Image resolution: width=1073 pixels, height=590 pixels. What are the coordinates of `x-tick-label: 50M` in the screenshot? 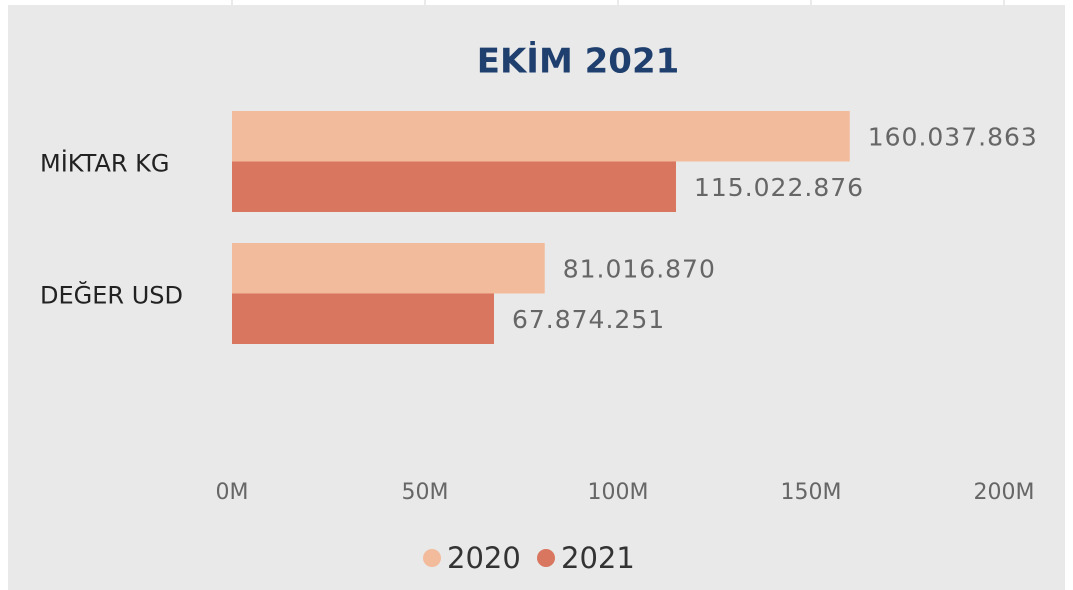 It's located at (425, 492).